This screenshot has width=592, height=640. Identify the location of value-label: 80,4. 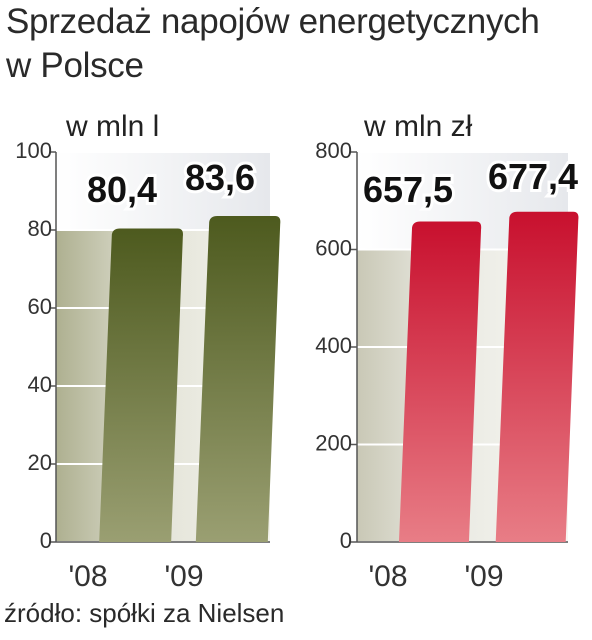
(122, 189).